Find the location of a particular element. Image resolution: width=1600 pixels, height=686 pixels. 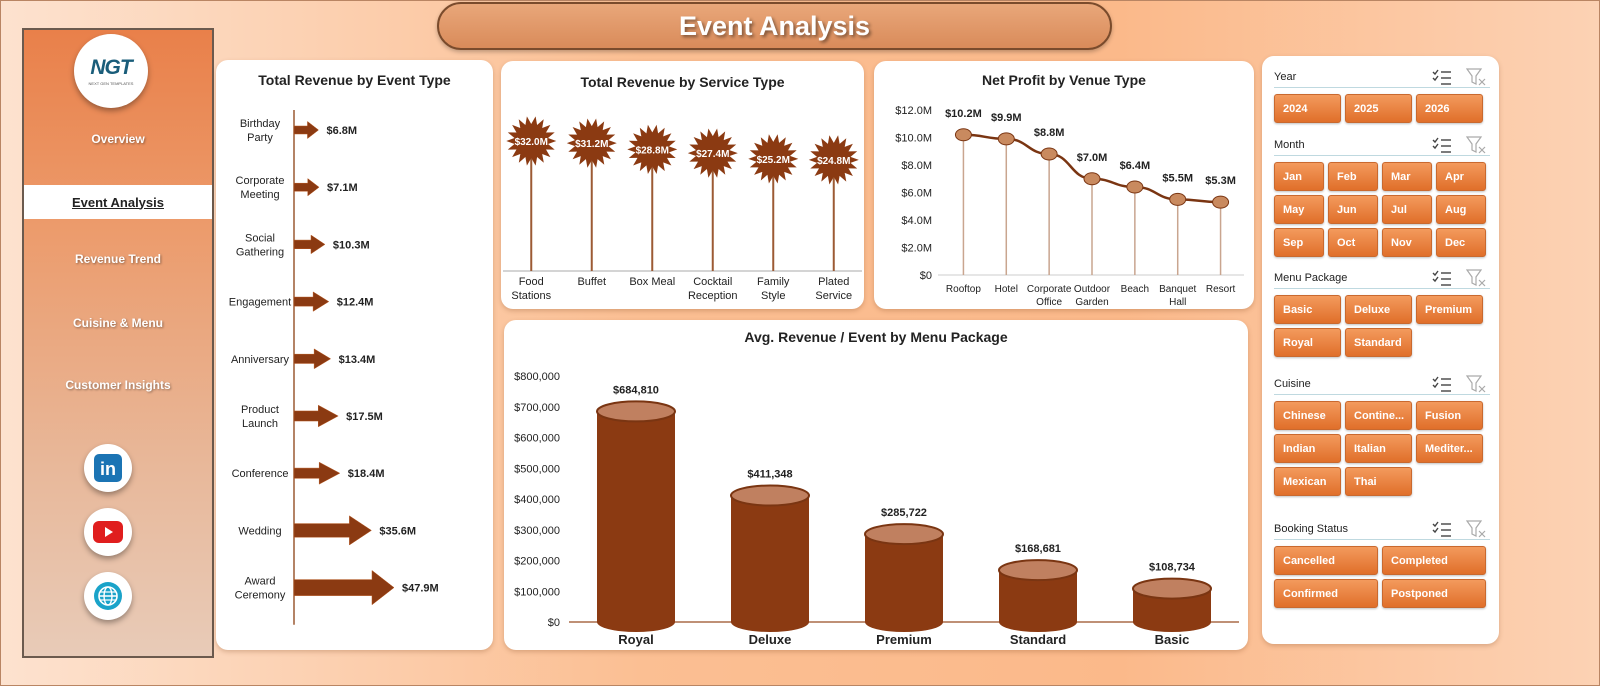

venue-y-tick-label: $8.0M is located at coordinates (916, 166).